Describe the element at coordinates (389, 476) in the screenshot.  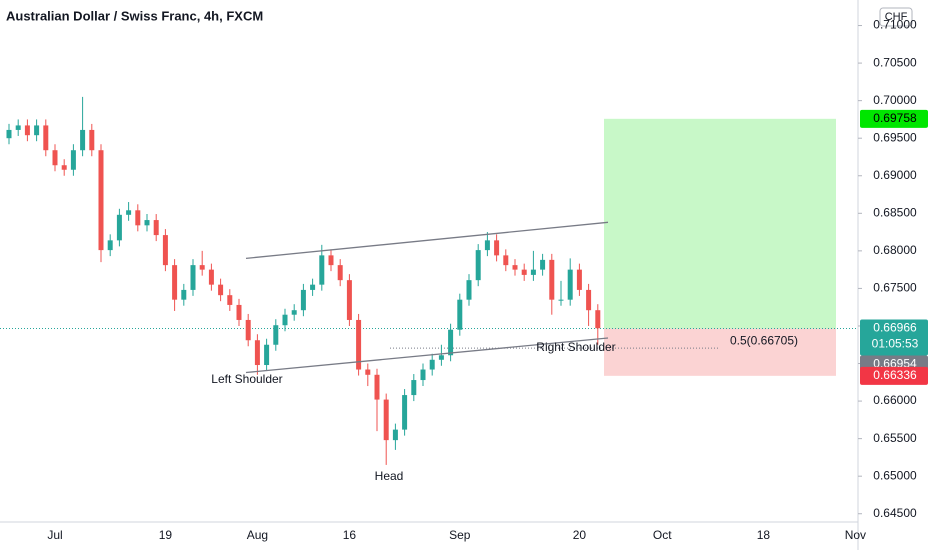
I see `pattern-label: Head` at that location.